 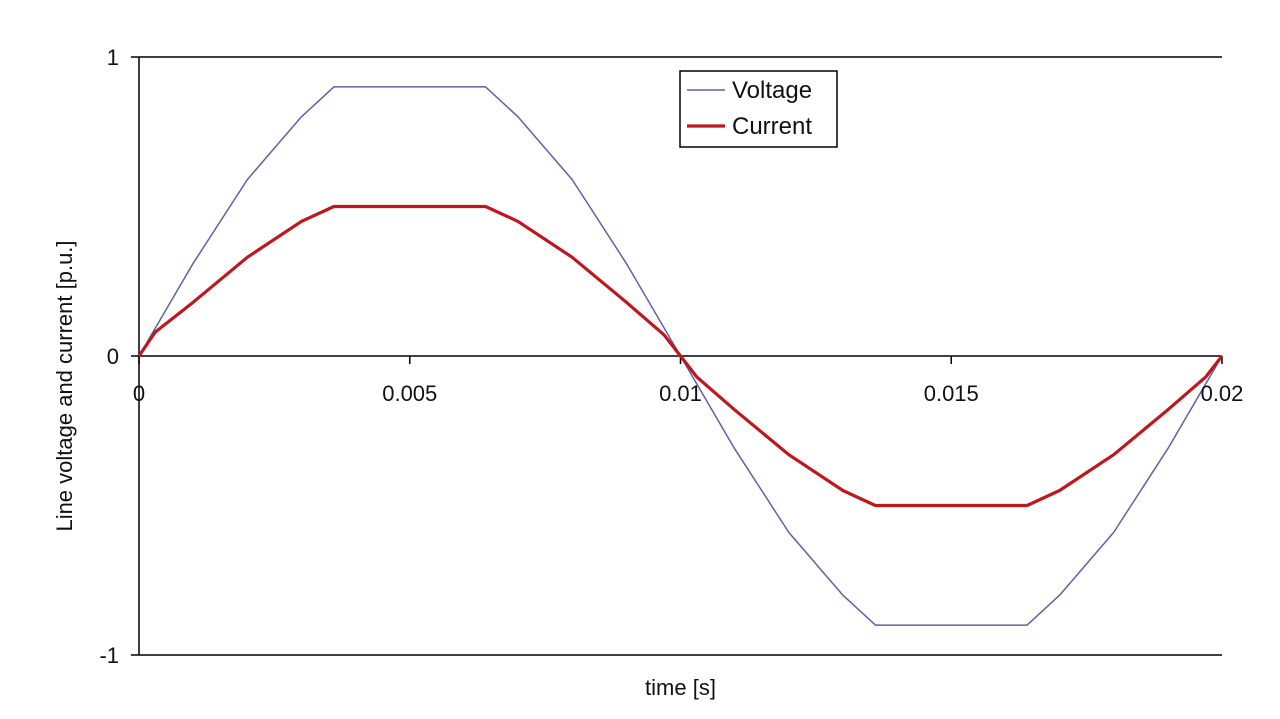 I want to click on legend-box, so click(x=758, y=109).